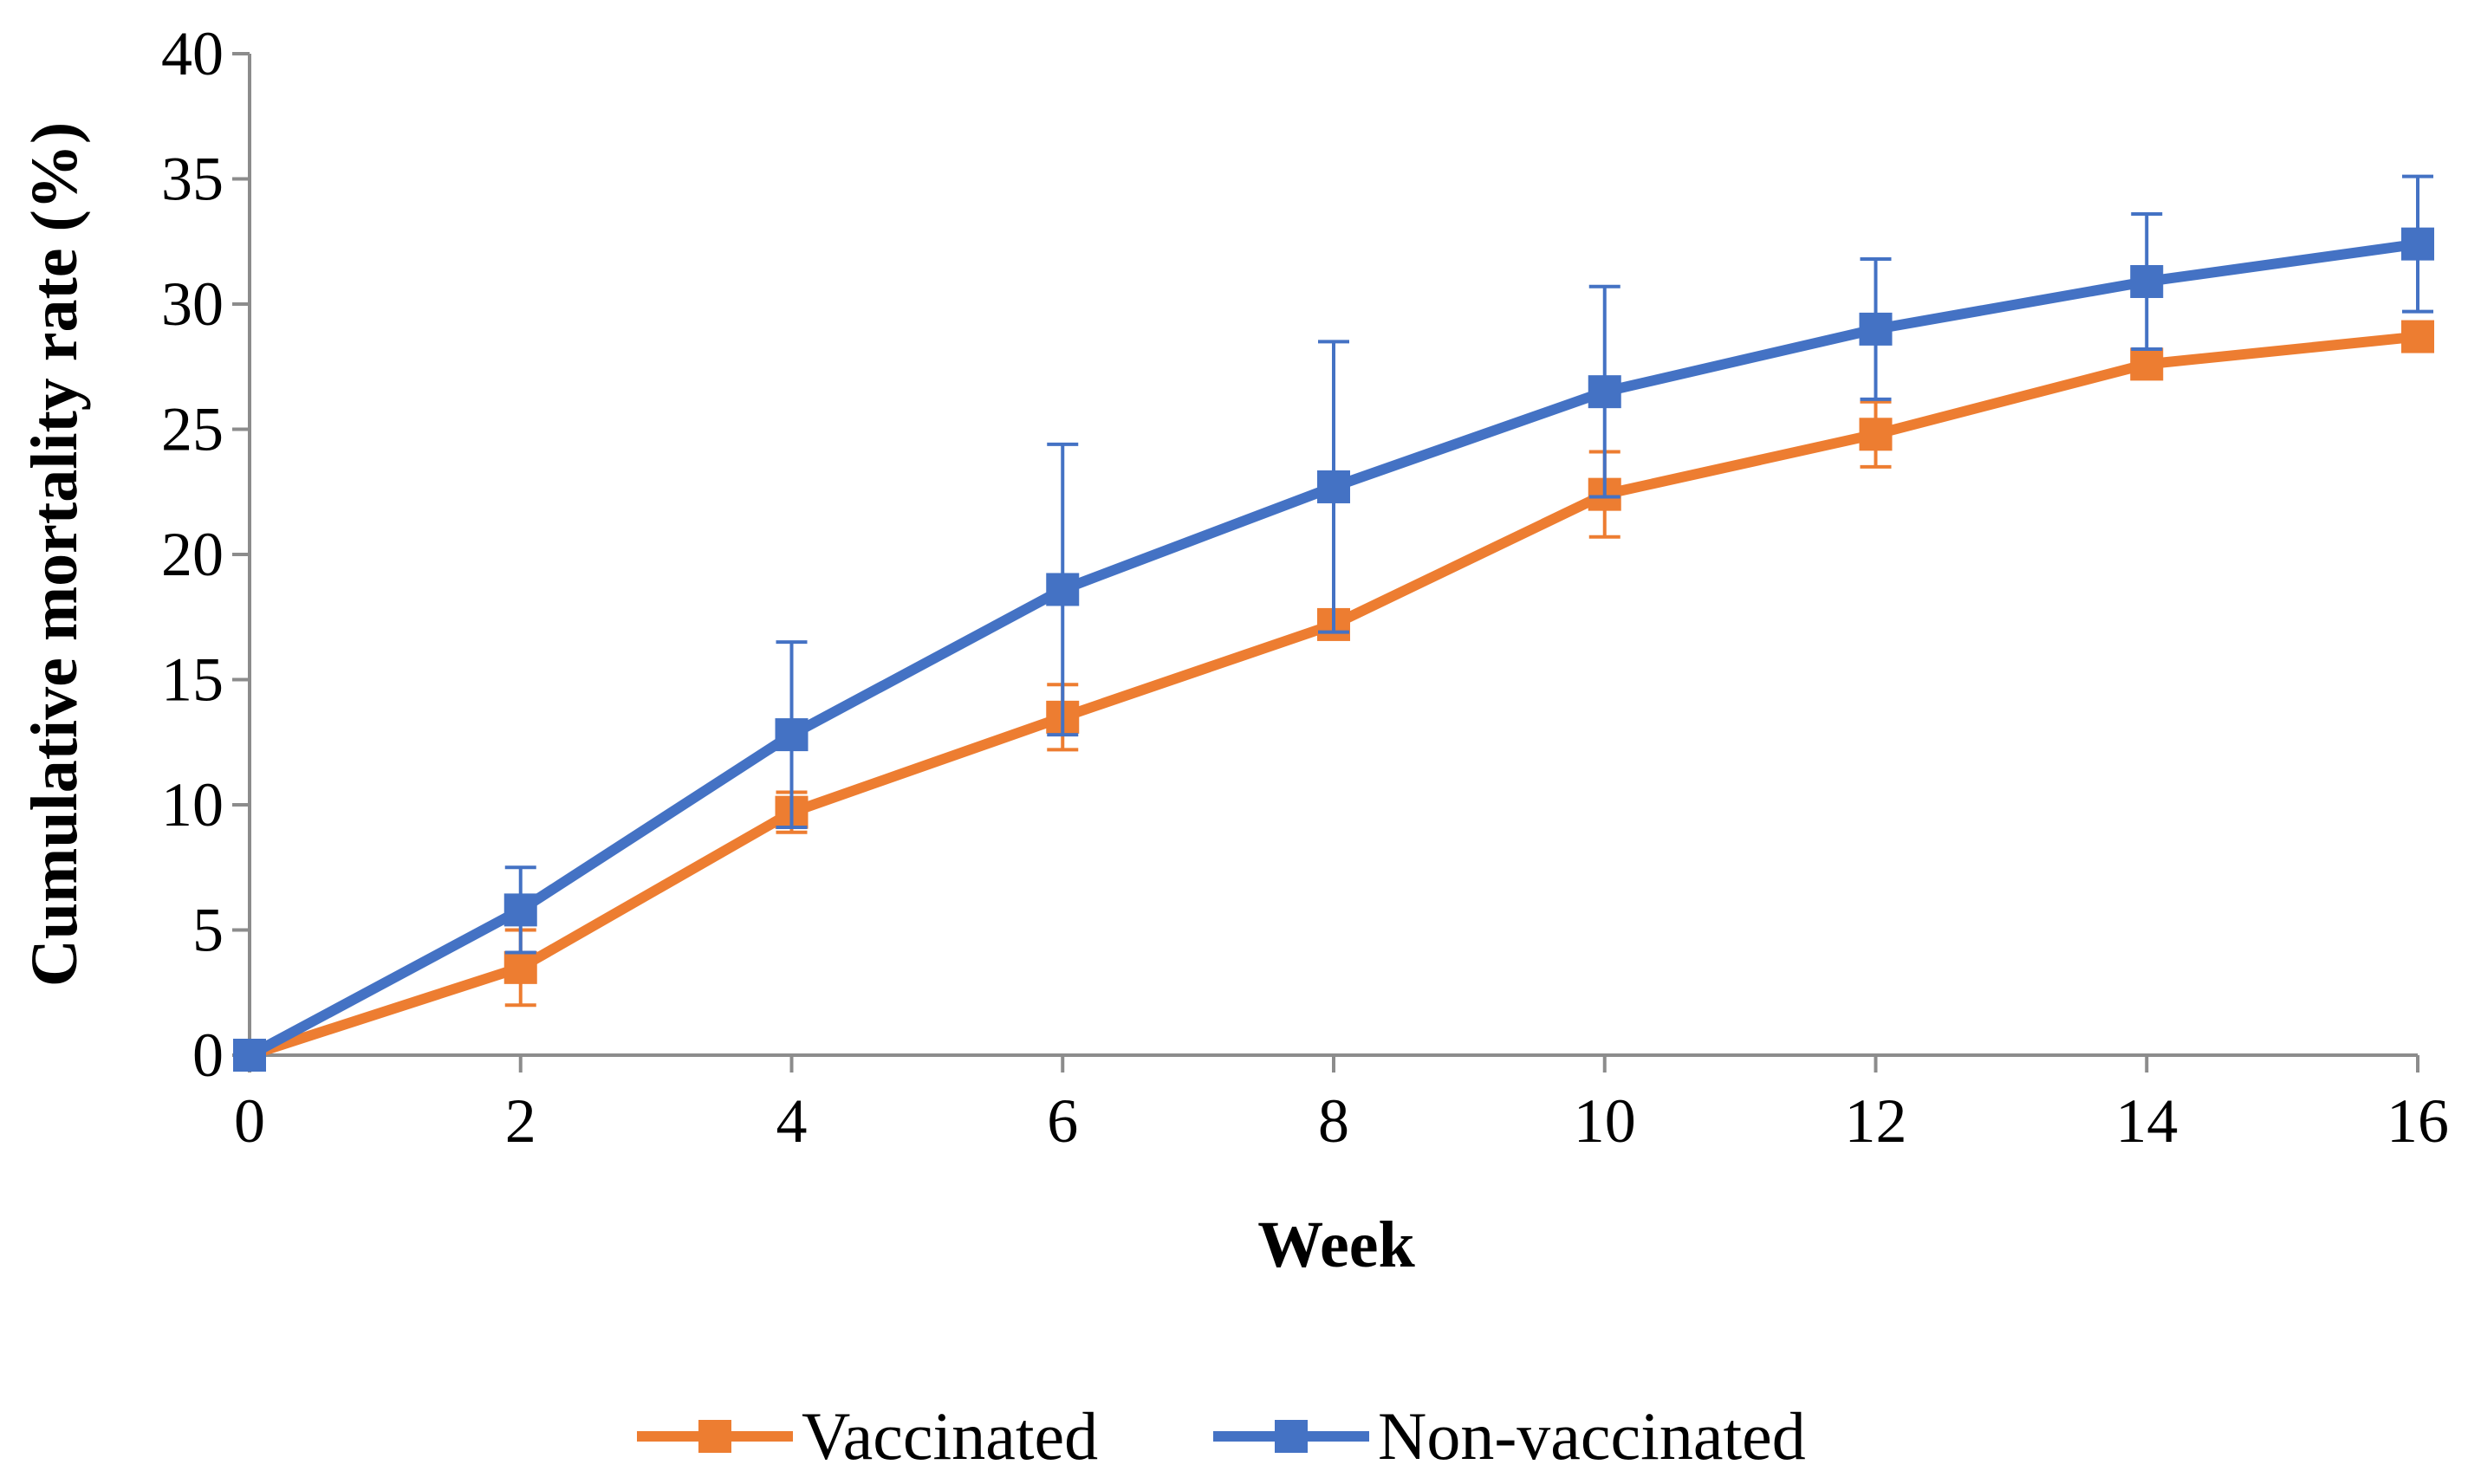 This screenshot has height=1484, width=2468. What do you see at coordinates (792, 1121) in the screenshot?
I see `x-tick-label: 4` at bounding box center [792, 1121].